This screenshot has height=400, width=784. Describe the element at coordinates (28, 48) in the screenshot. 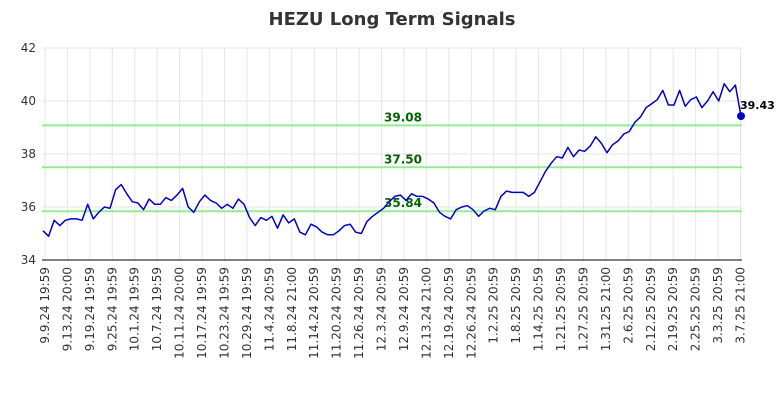

I see `y-tick-label: 42` at that location.